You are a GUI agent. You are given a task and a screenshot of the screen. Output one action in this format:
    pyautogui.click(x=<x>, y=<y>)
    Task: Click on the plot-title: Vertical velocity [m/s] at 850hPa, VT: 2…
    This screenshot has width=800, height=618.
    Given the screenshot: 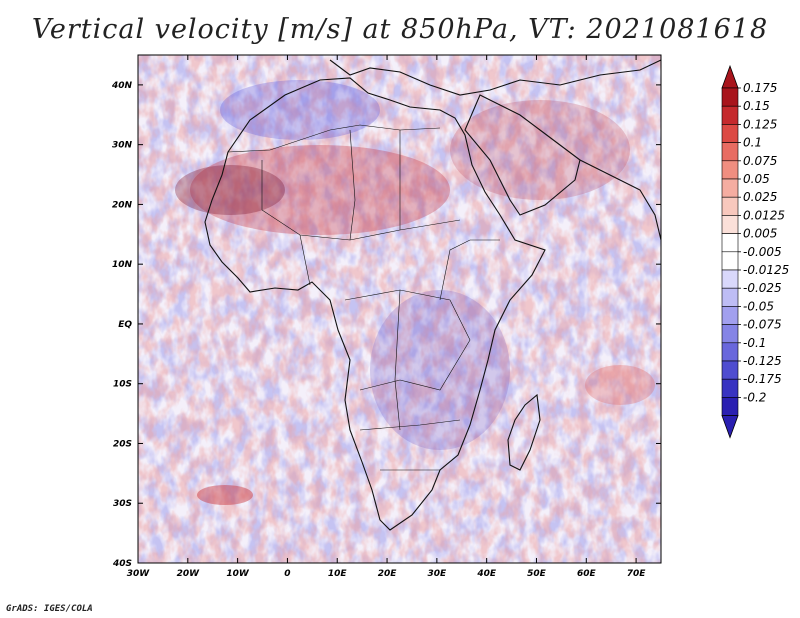 What is the action you would take?
    pyautogui.click(x=400, y=29)
    